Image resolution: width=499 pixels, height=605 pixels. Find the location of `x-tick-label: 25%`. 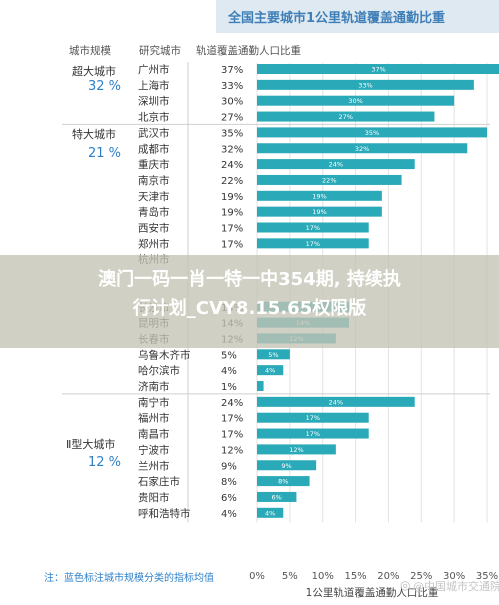

x-tick-label: 25% is located at coordinates (421, 576).